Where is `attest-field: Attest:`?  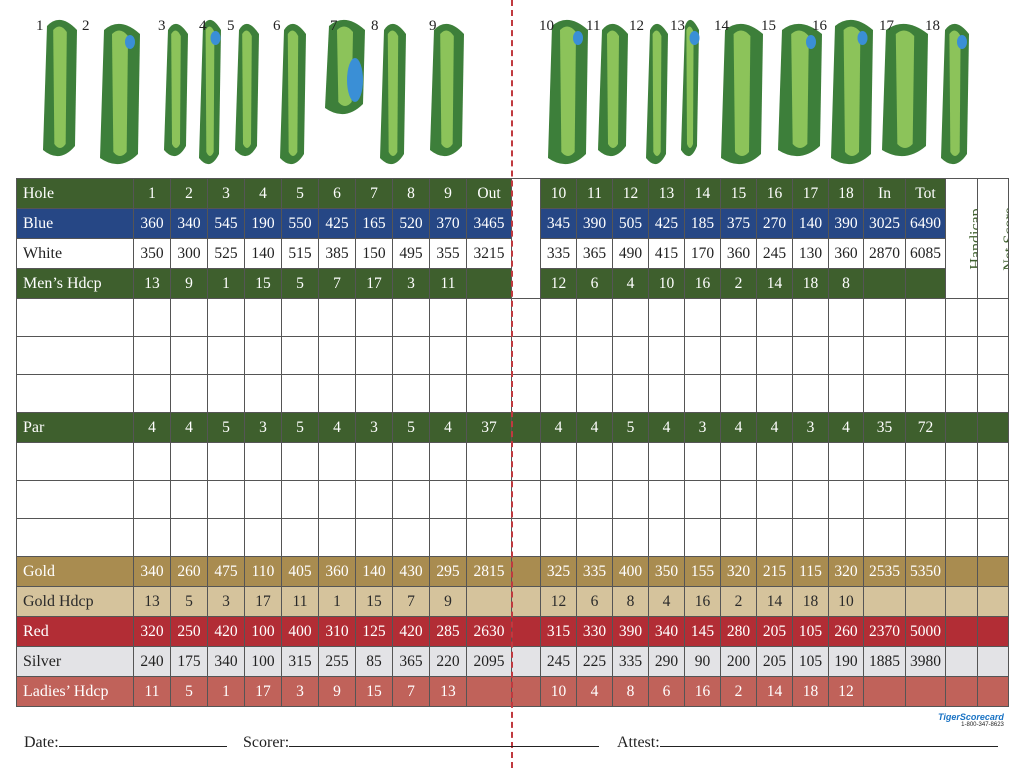 attest-field: Attest: is located at coordinates (807, 742).